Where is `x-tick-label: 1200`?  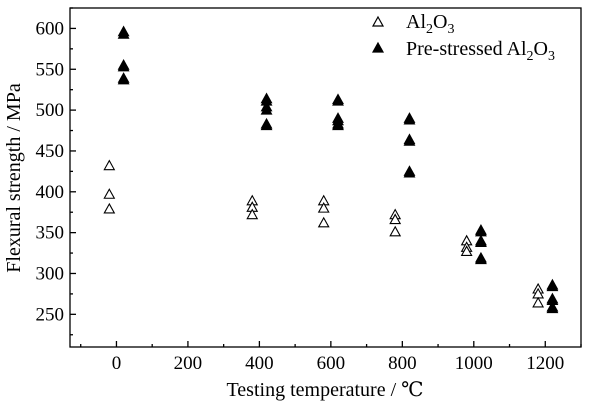
x-tick-label: 1200 is located at coordinates (545, 363).